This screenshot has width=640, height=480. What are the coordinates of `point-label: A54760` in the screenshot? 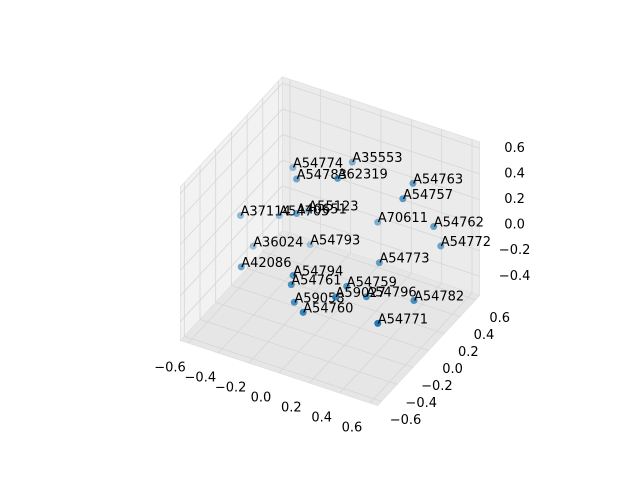 It's located at (328, 308).